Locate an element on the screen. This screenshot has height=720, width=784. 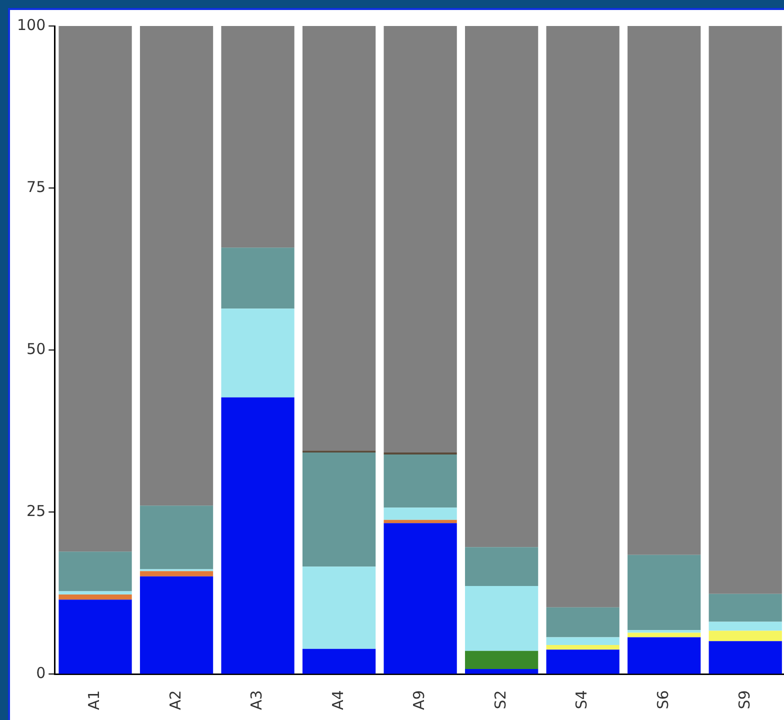
x-tick-label: A4 is located at coordinates (337, 700).